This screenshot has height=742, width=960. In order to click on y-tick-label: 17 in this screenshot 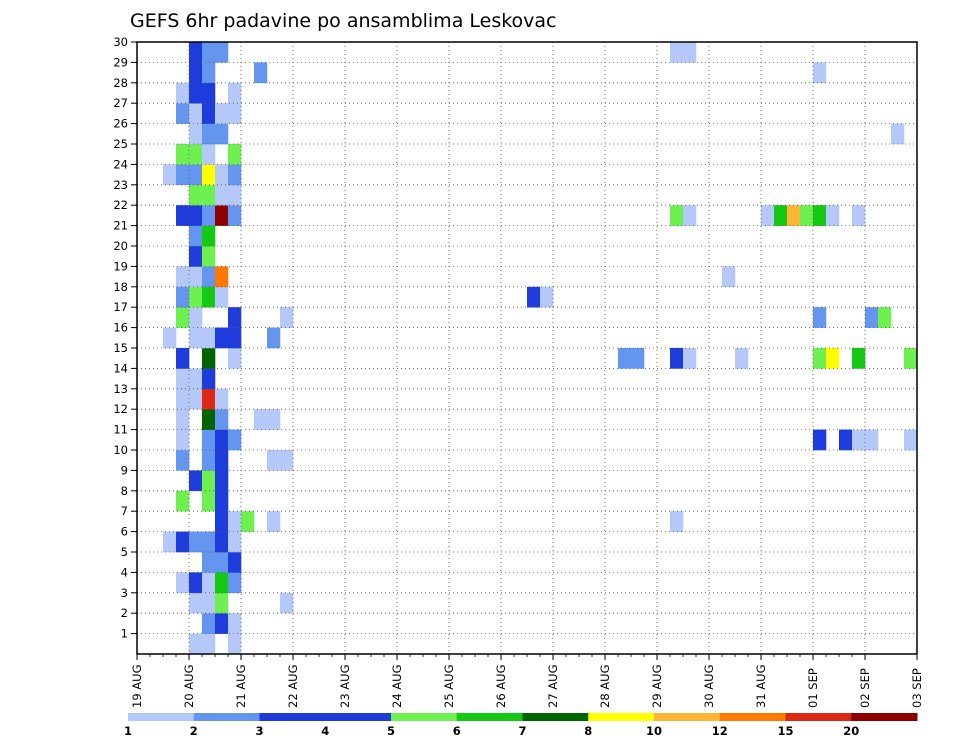, I will do `click(120, 307)`.